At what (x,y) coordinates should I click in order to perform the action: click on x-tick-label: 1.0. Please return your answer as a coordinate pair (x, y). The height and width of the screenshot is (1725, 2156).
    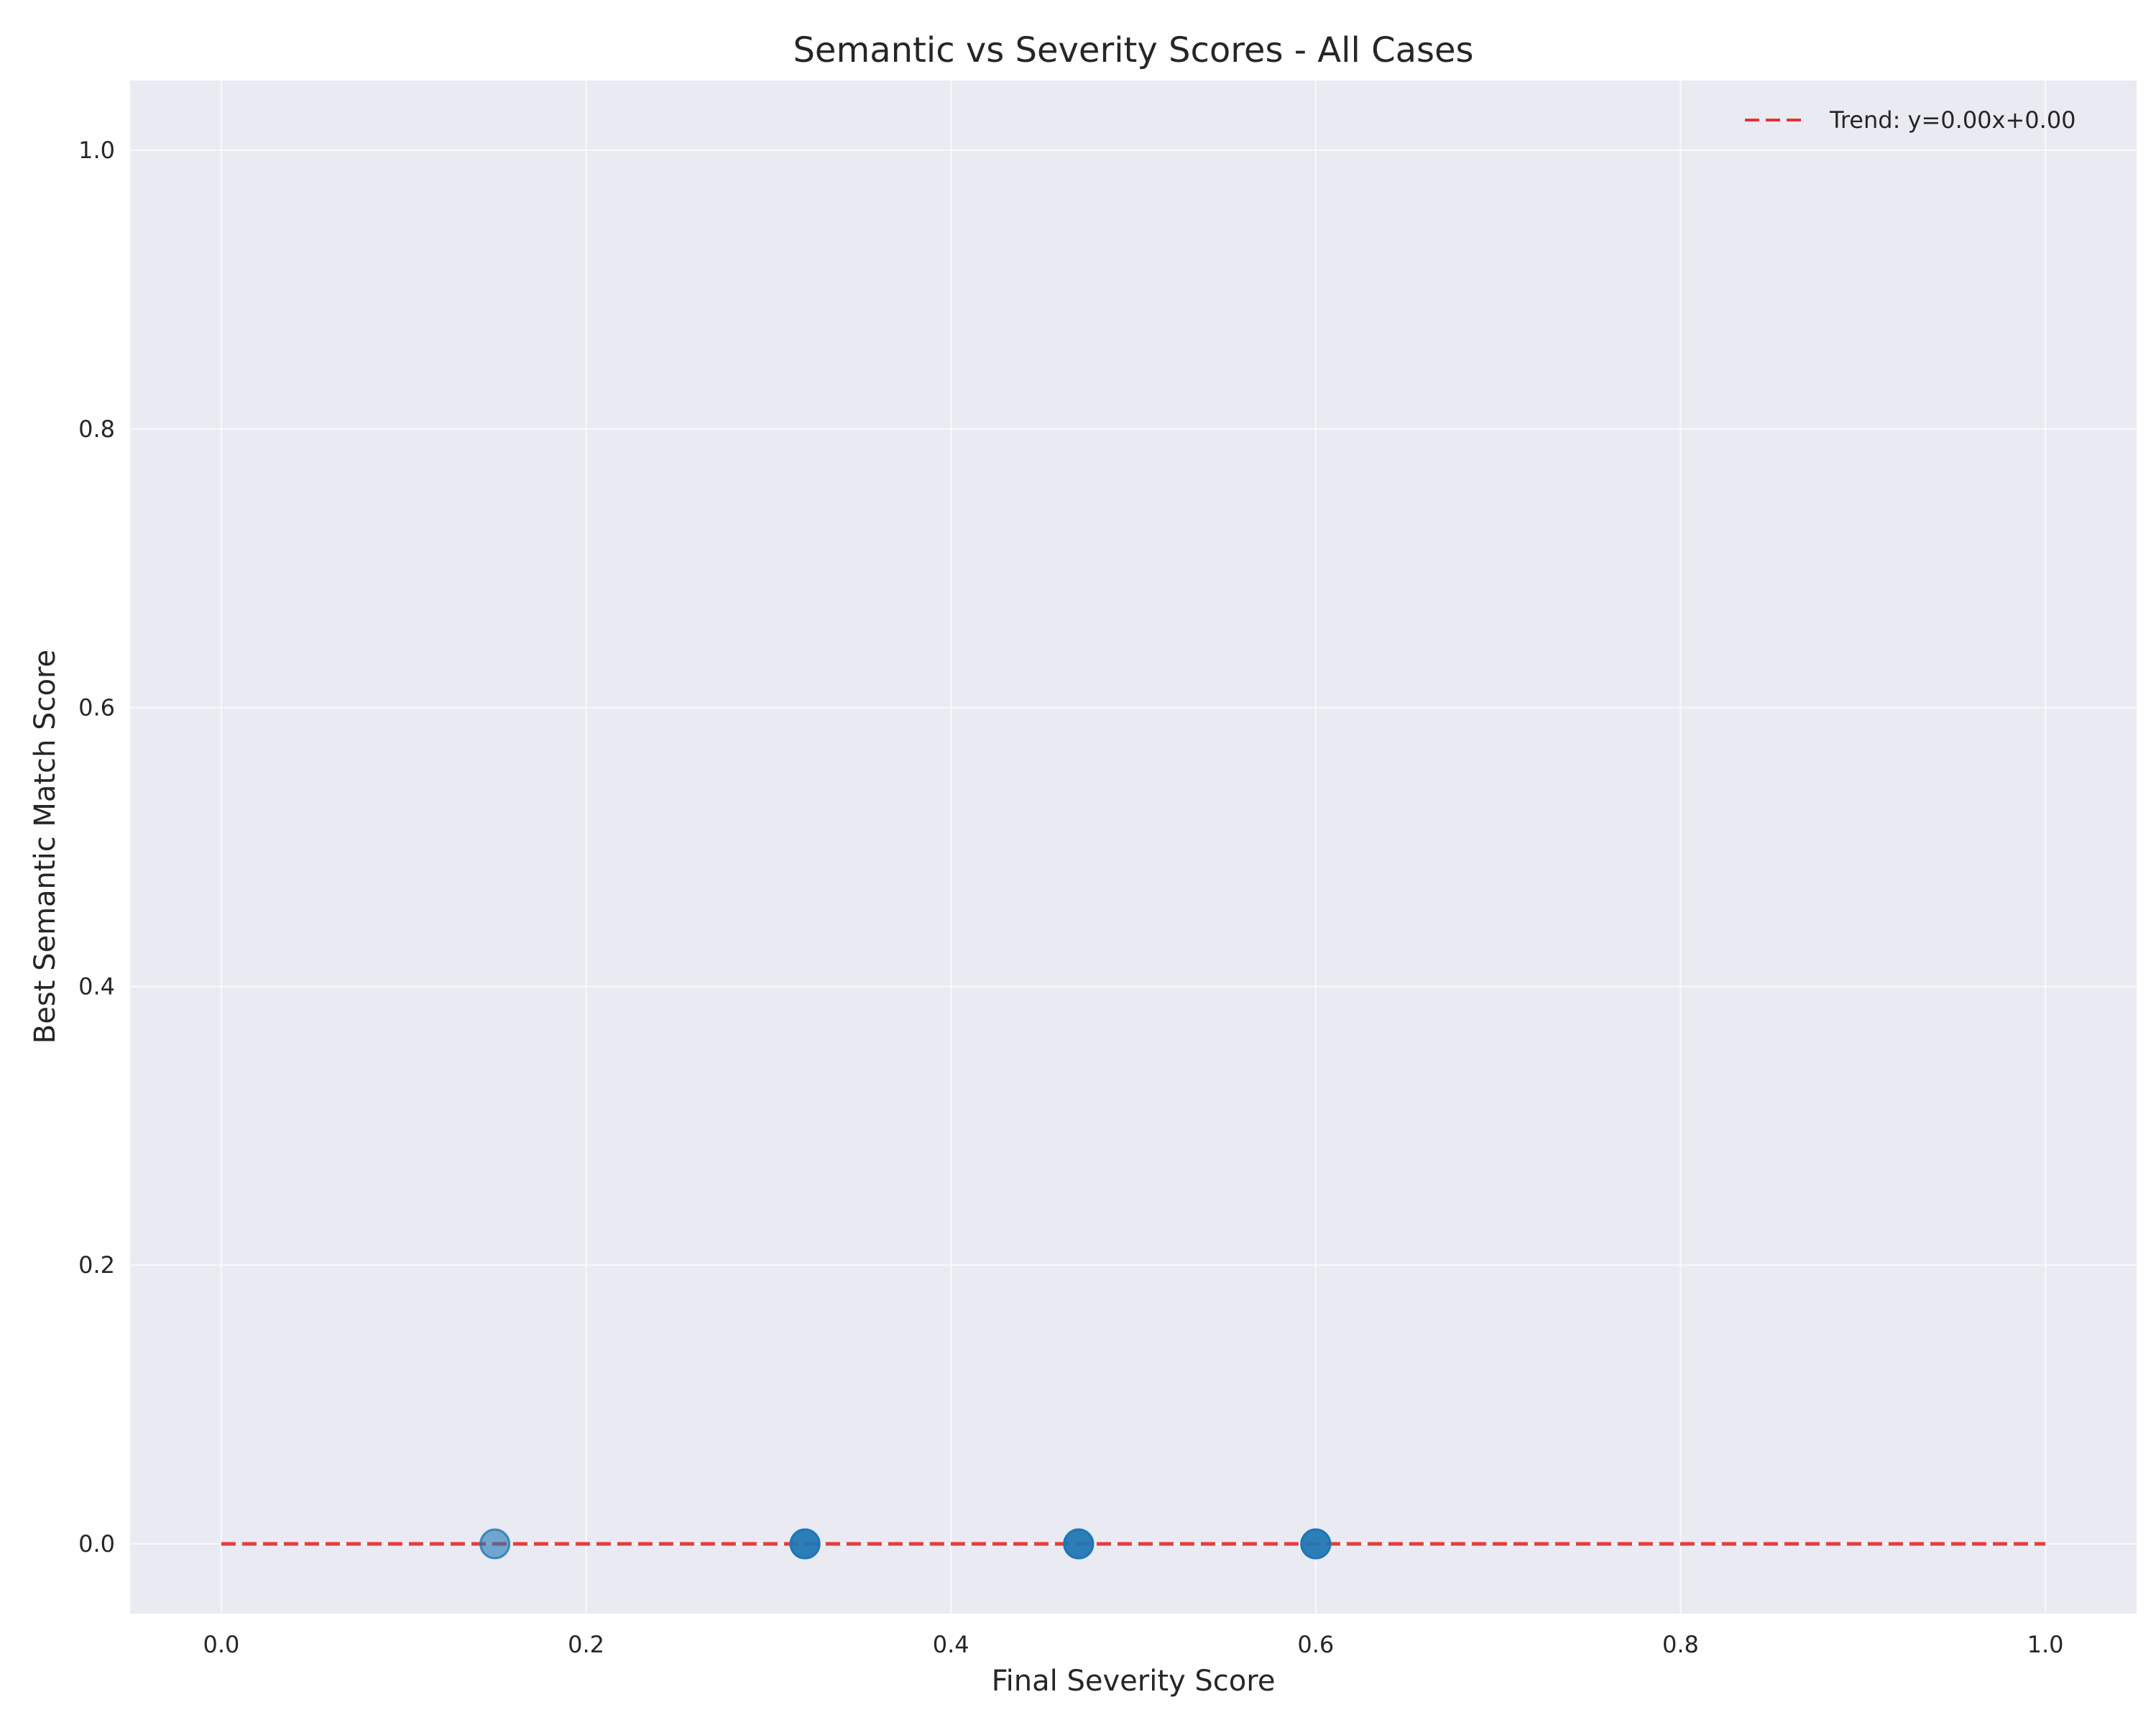
    Looking at the image, I should click on (2045, 1644).